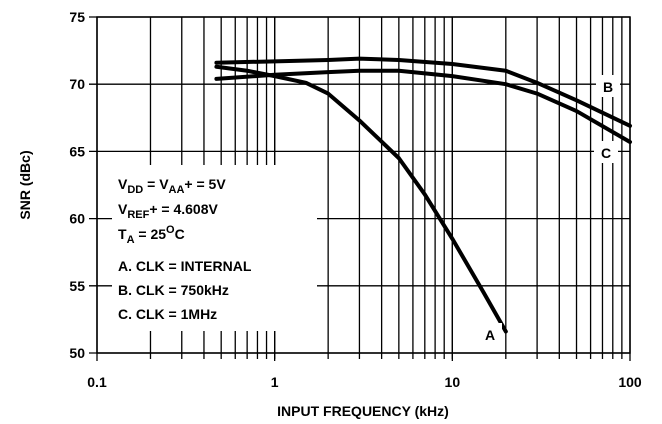 The width and height of the screenshot is (662, 424). Describe the element at coordinates (77, 151) in the screenshot. I see `y-tick-label: 65` at that location.